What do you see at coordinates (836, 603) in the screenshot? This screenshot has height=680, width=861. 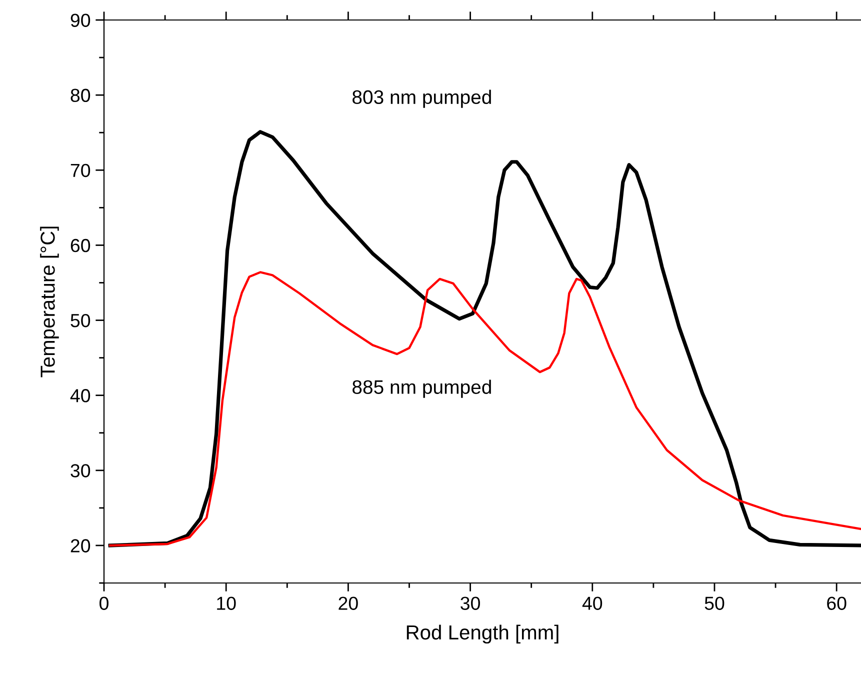 I see `x-tick-label: 60` at bounding box center [836, 603].